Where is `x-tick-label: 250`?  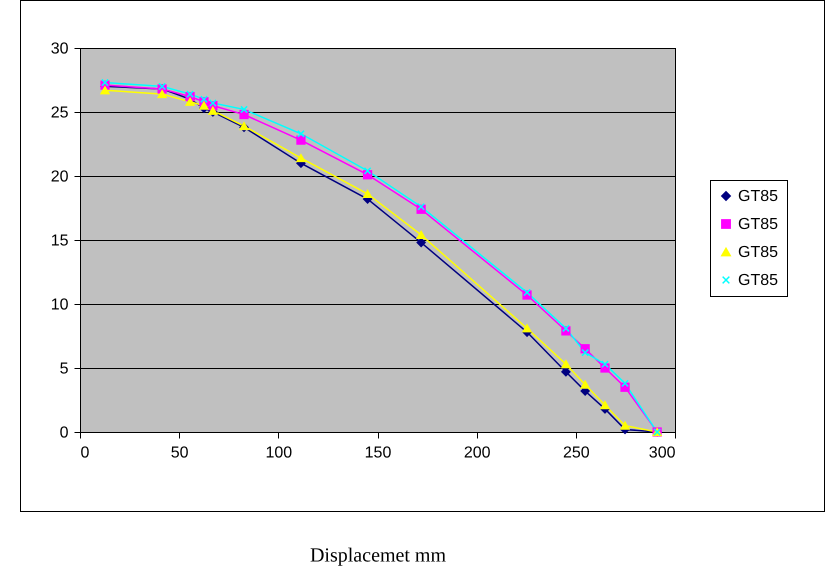
x-tick-label: 250 is located at coordinates (576, 453).